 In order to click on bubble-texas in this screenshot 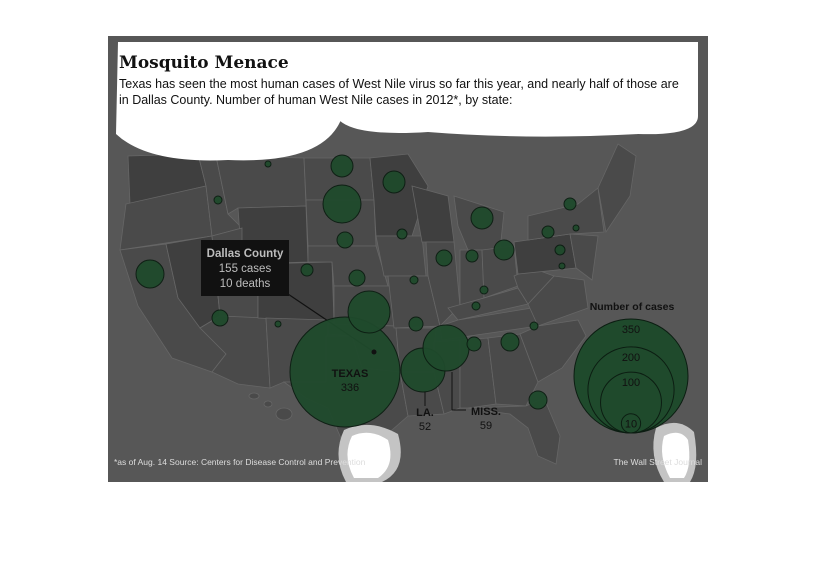, I will do `click(345, 372)`.